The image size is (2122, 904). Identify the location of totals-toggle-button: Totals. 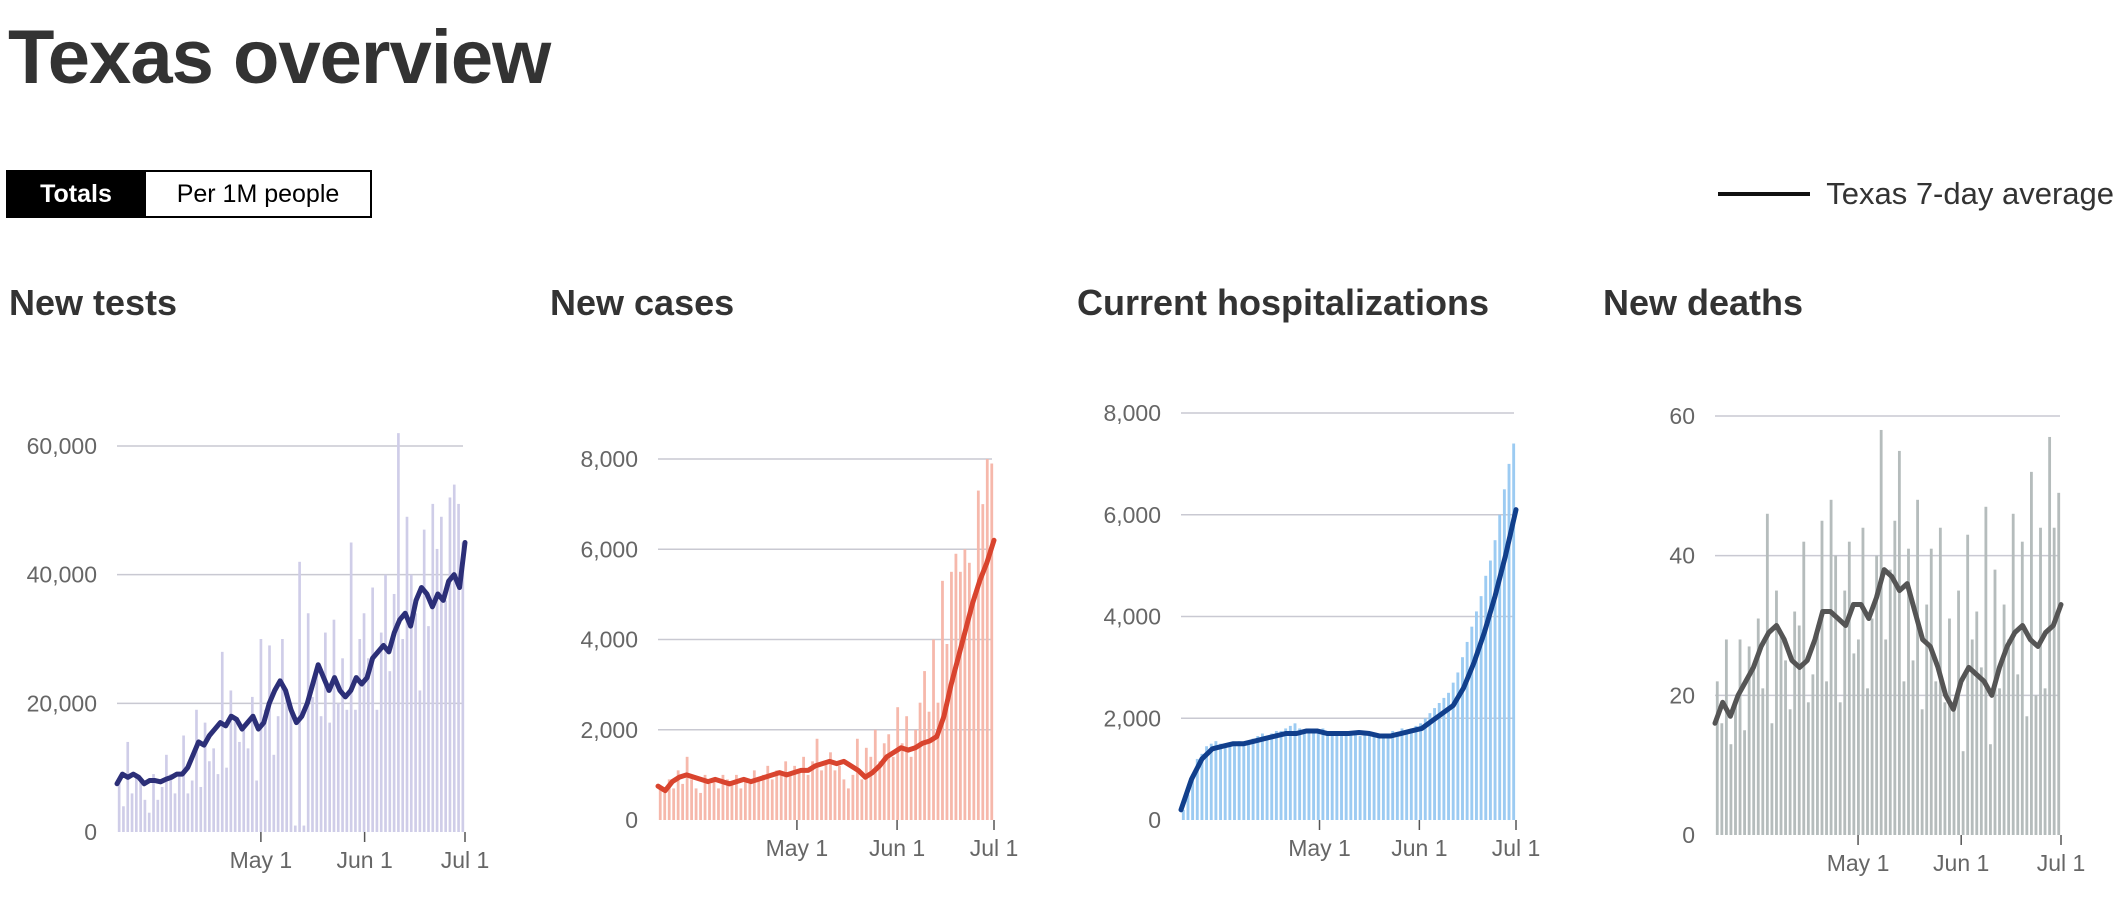
(76, 194).